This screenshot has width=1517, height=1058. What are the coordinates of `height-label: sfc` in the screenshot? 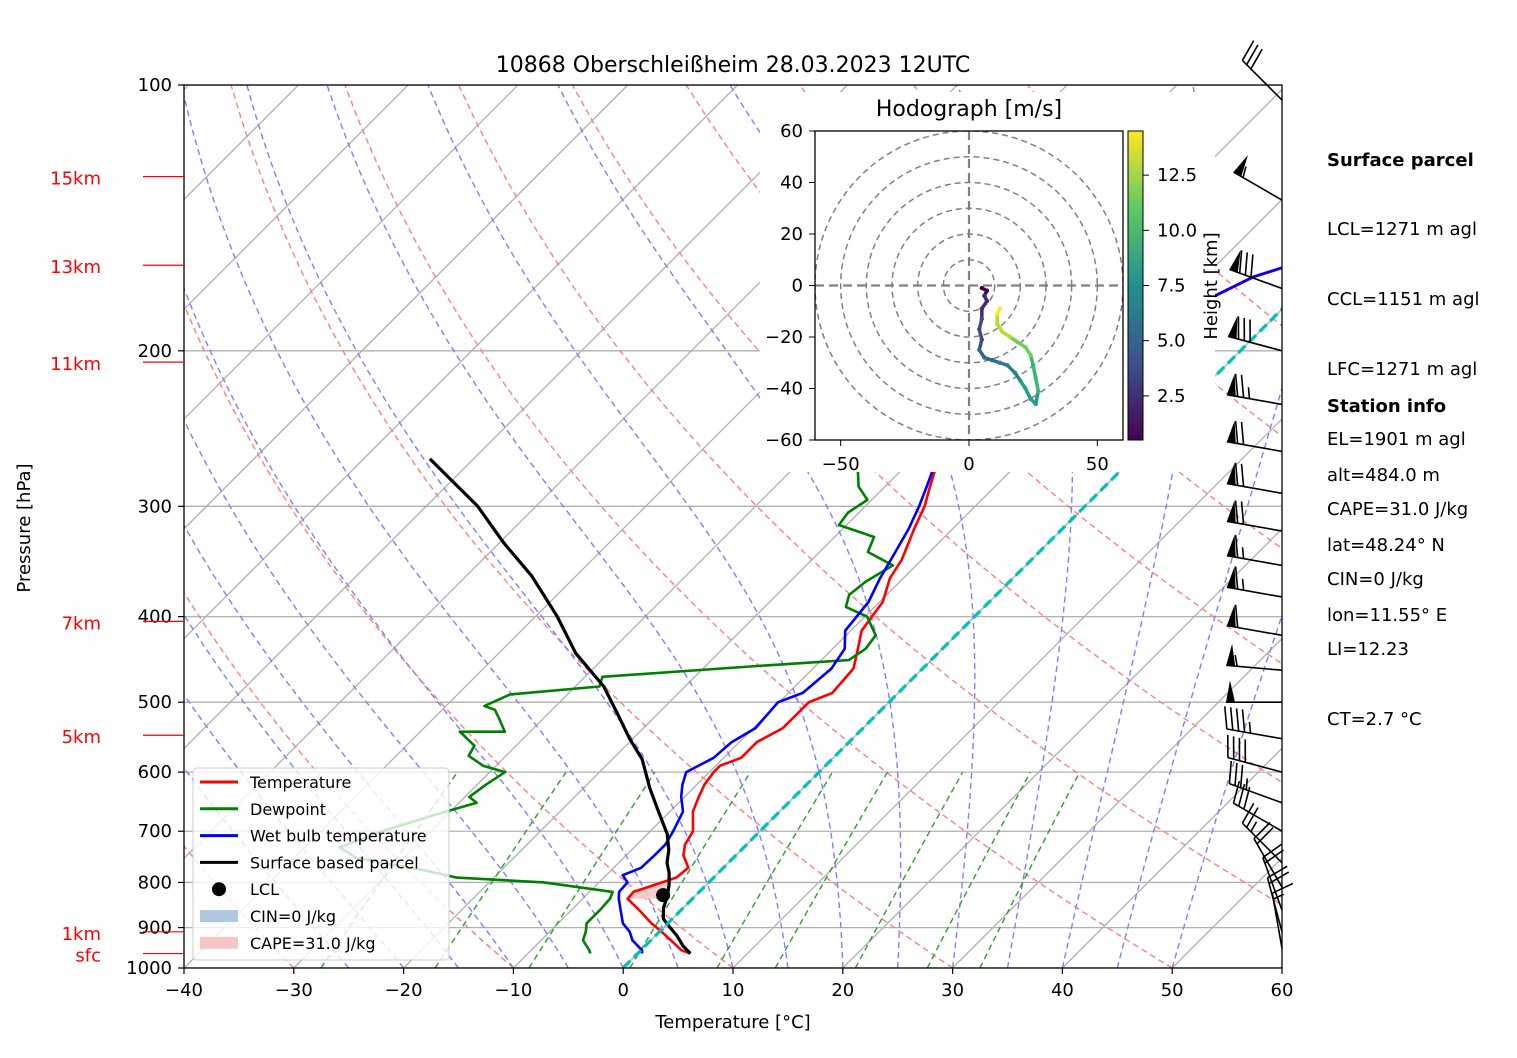 It's located at (88, 956).